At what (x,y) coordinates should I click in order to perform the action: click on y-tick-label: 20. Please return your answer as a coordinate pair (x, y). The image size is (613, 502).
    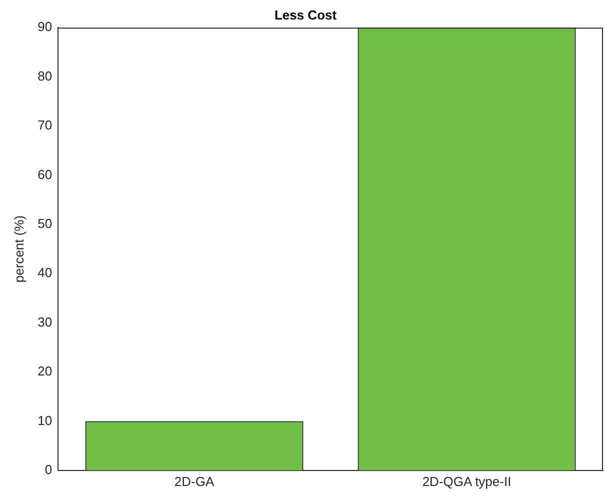
    Looking at the image, I should click on (45, 371).